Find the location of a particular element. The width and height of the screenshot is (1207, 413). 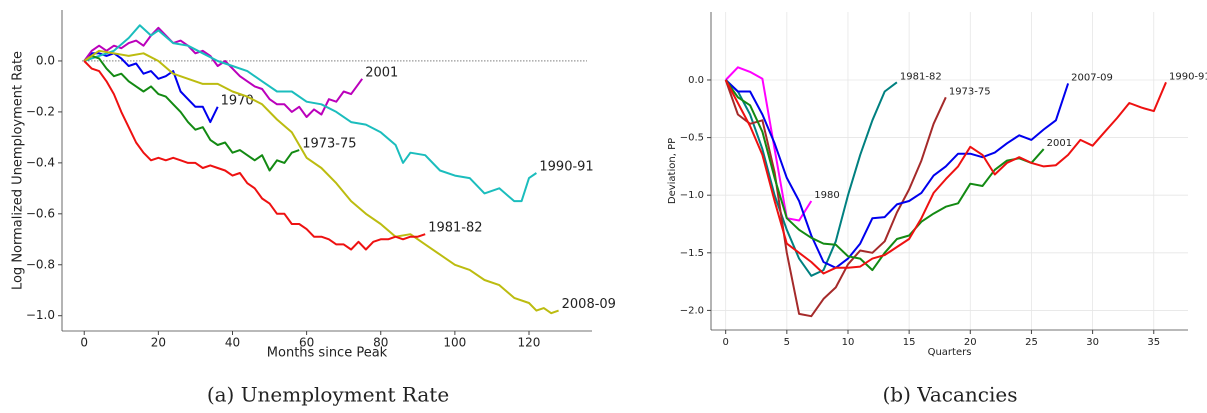

x-tick-label: 120 is located at coordinates (529, 343).